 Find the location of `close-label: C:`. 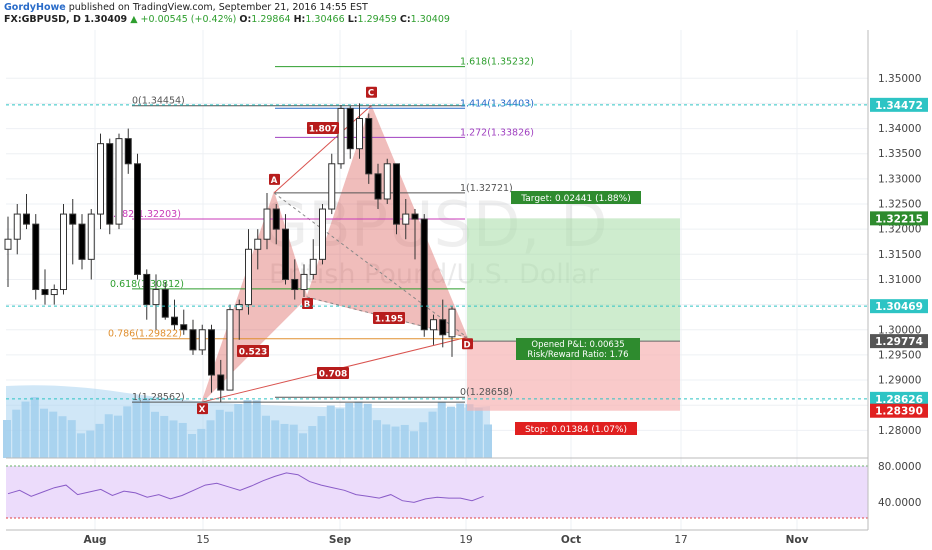

close-label: C: is located at coordinates (405, 19).